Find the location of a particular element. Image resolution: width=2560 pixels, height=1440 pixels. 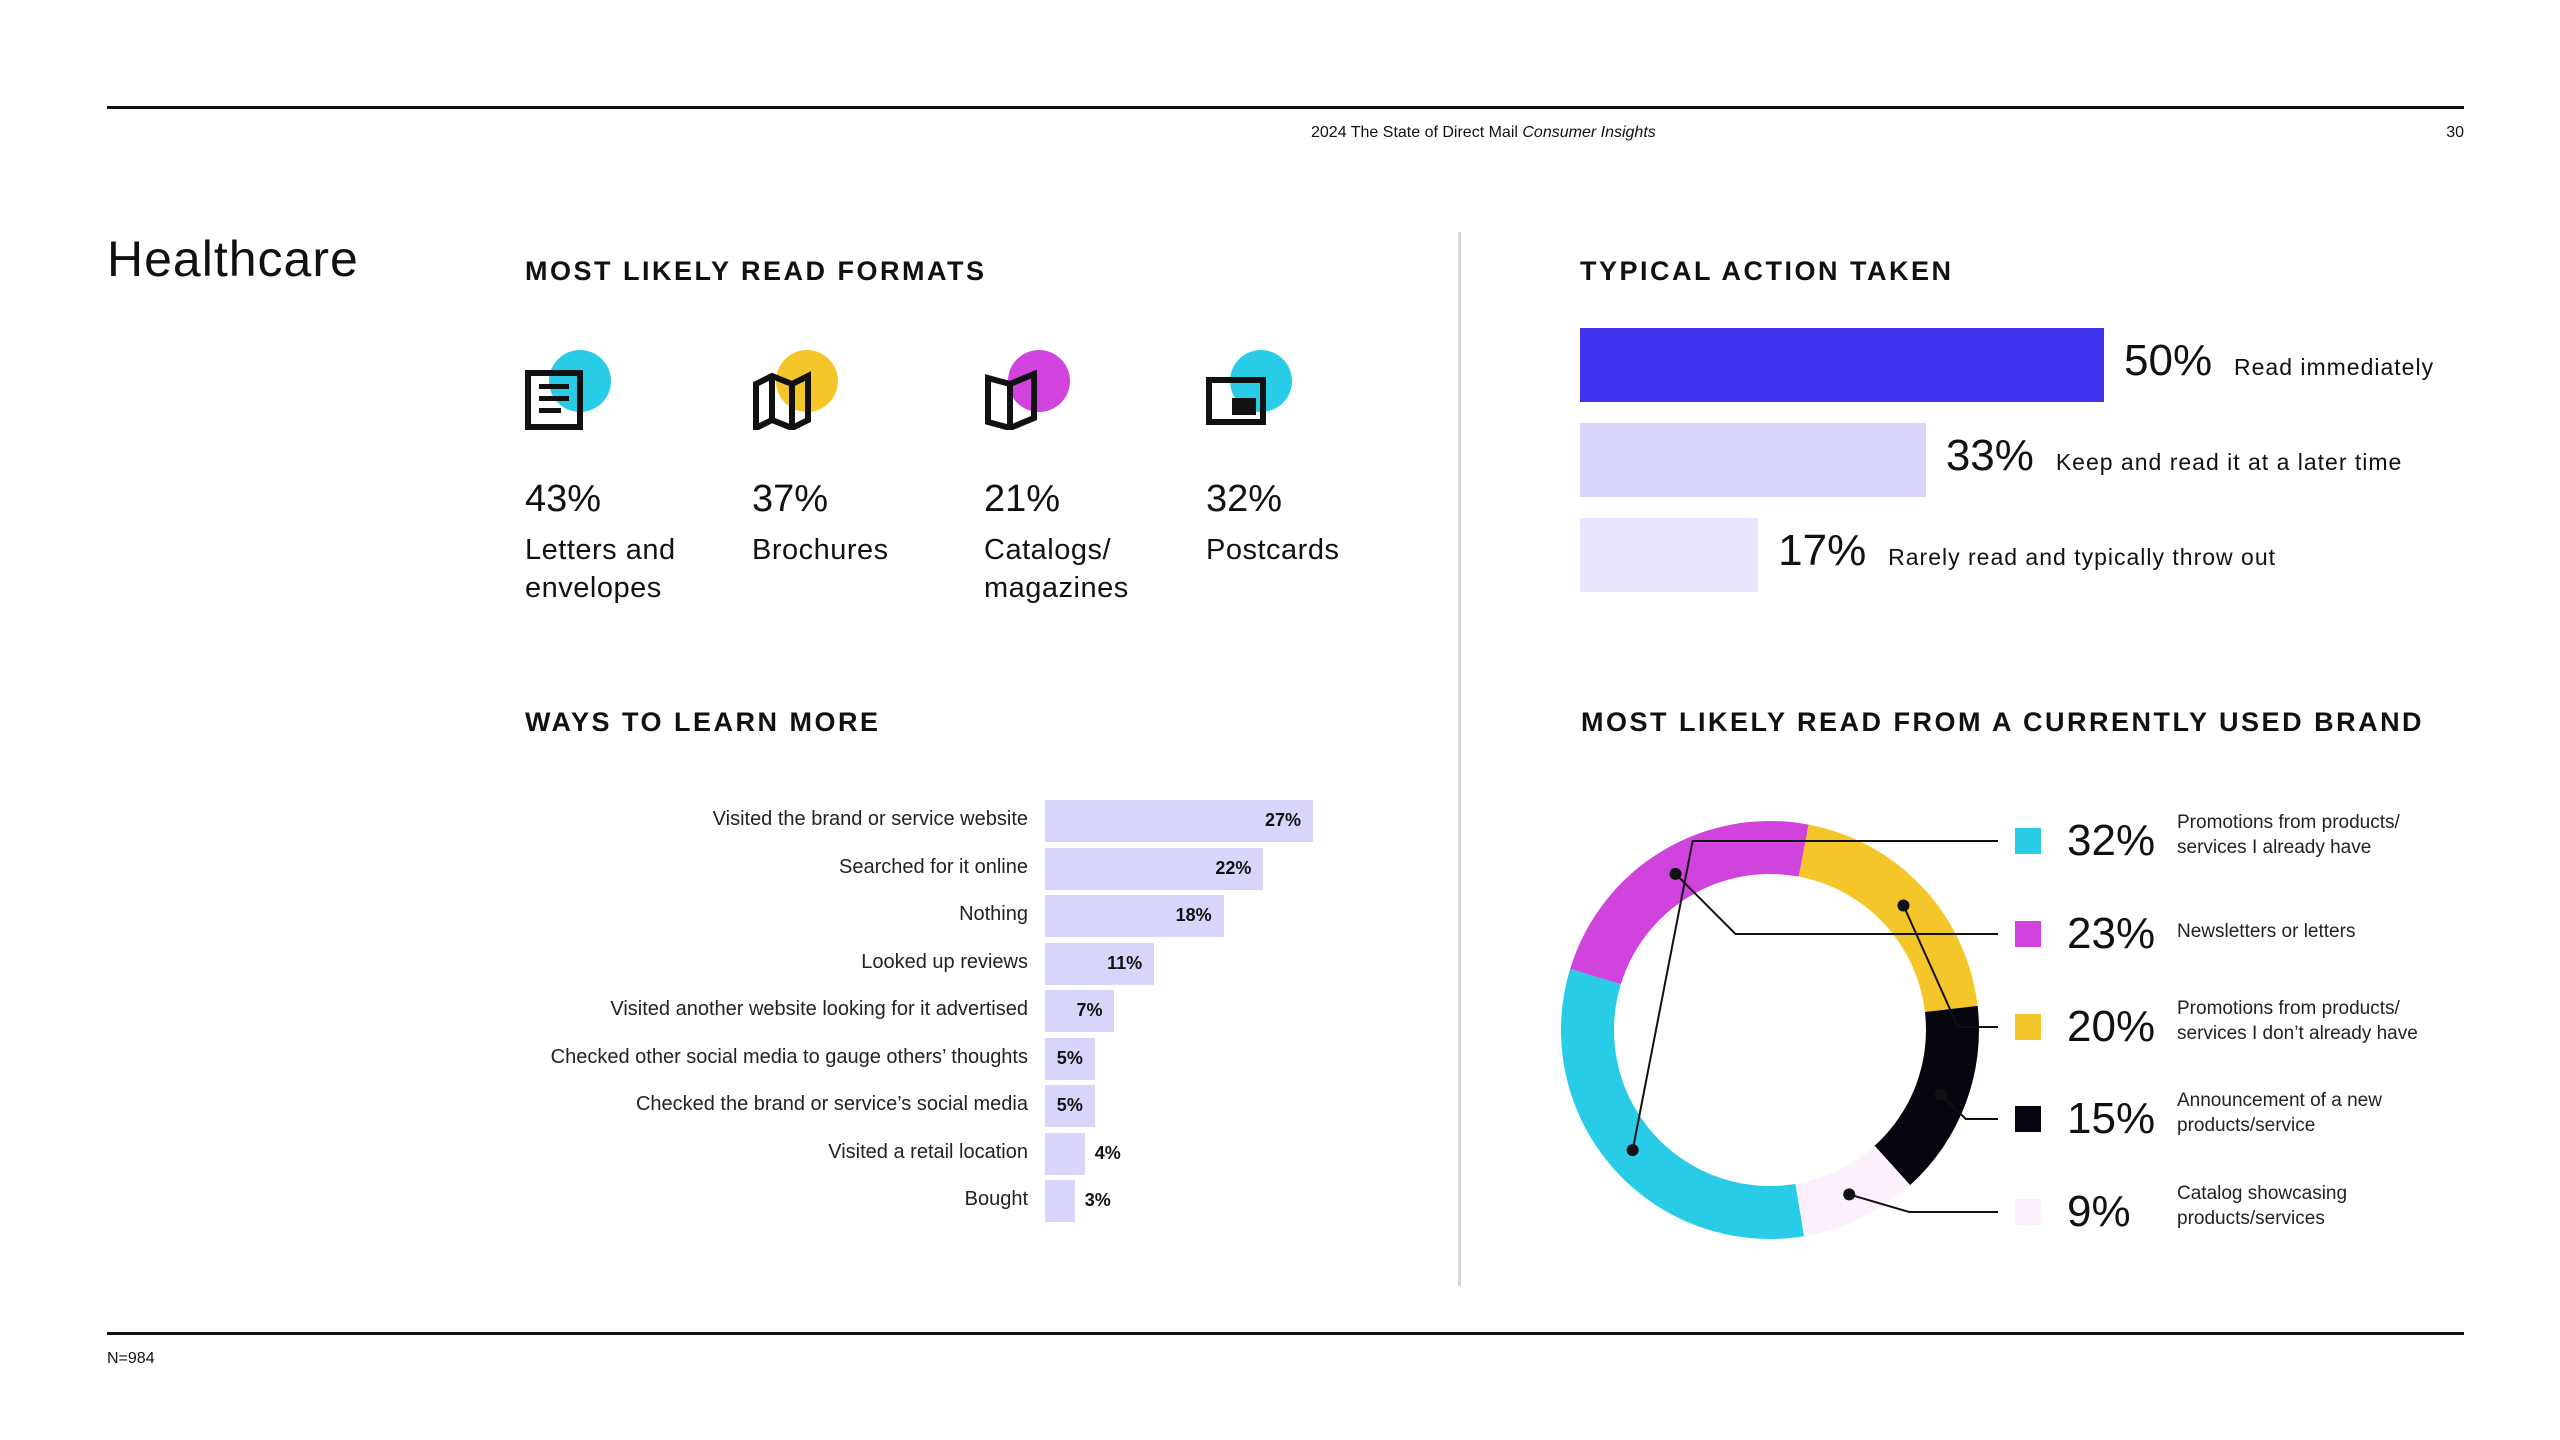

learn-value: 7% is located at coordinates (1089, 1010).